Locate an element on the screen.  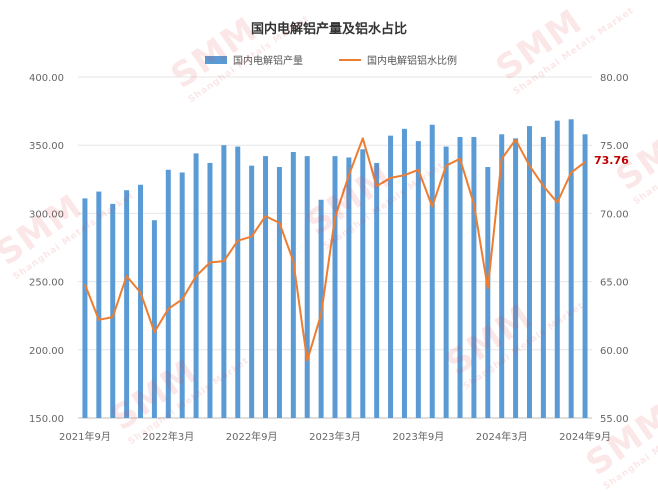
x-tick-label: 2024年9月 is located at coordinates (585, 436).